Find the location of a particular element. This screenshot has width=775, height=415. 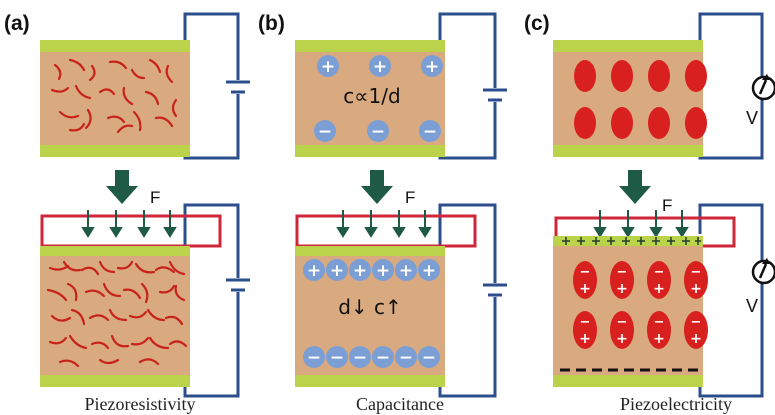

panel-c-force-arrow-icon: F is located at coordinates (645, 192).